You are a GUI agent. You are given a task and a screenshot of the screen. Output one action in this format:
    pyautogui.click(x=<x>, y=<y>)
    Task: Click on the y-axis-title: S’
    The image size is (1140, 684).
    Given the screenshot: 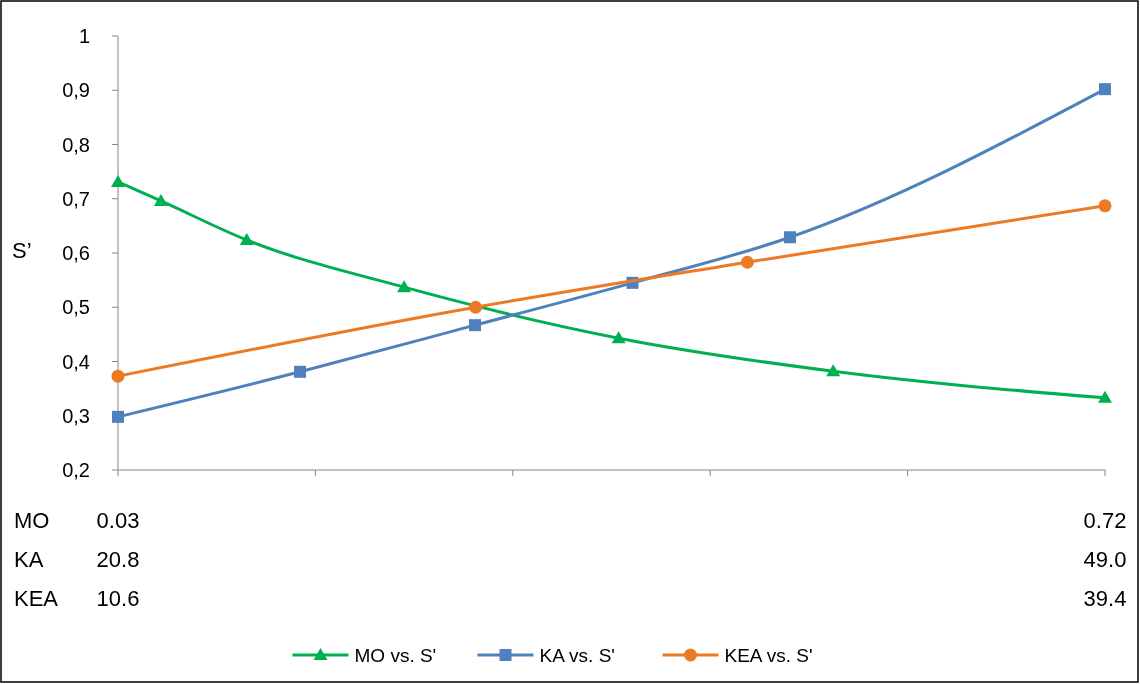 What is the action you would take?
    pyautogui.click(x=22, y=250)
    